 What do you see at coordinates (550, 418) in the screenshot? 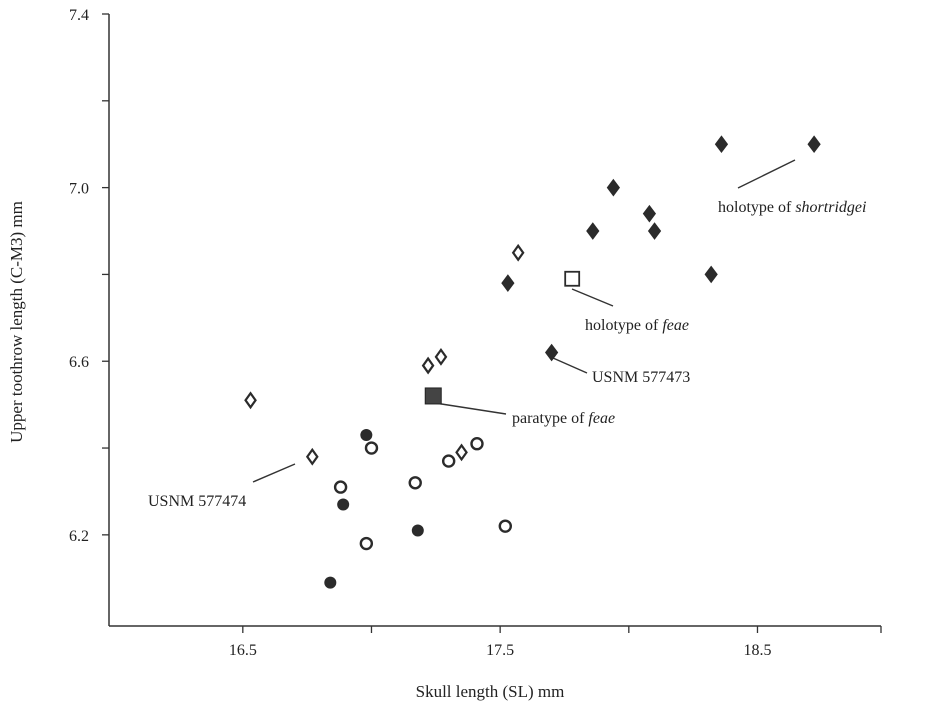
I see `annotation-paratype-feae-text: paratype of` at bounding box center [550, 418].